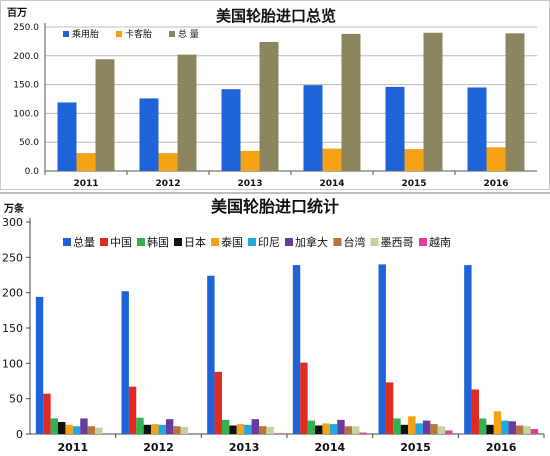 The image size is (550, 456). I want to click on bar-日本-2014, so click(319, 429).